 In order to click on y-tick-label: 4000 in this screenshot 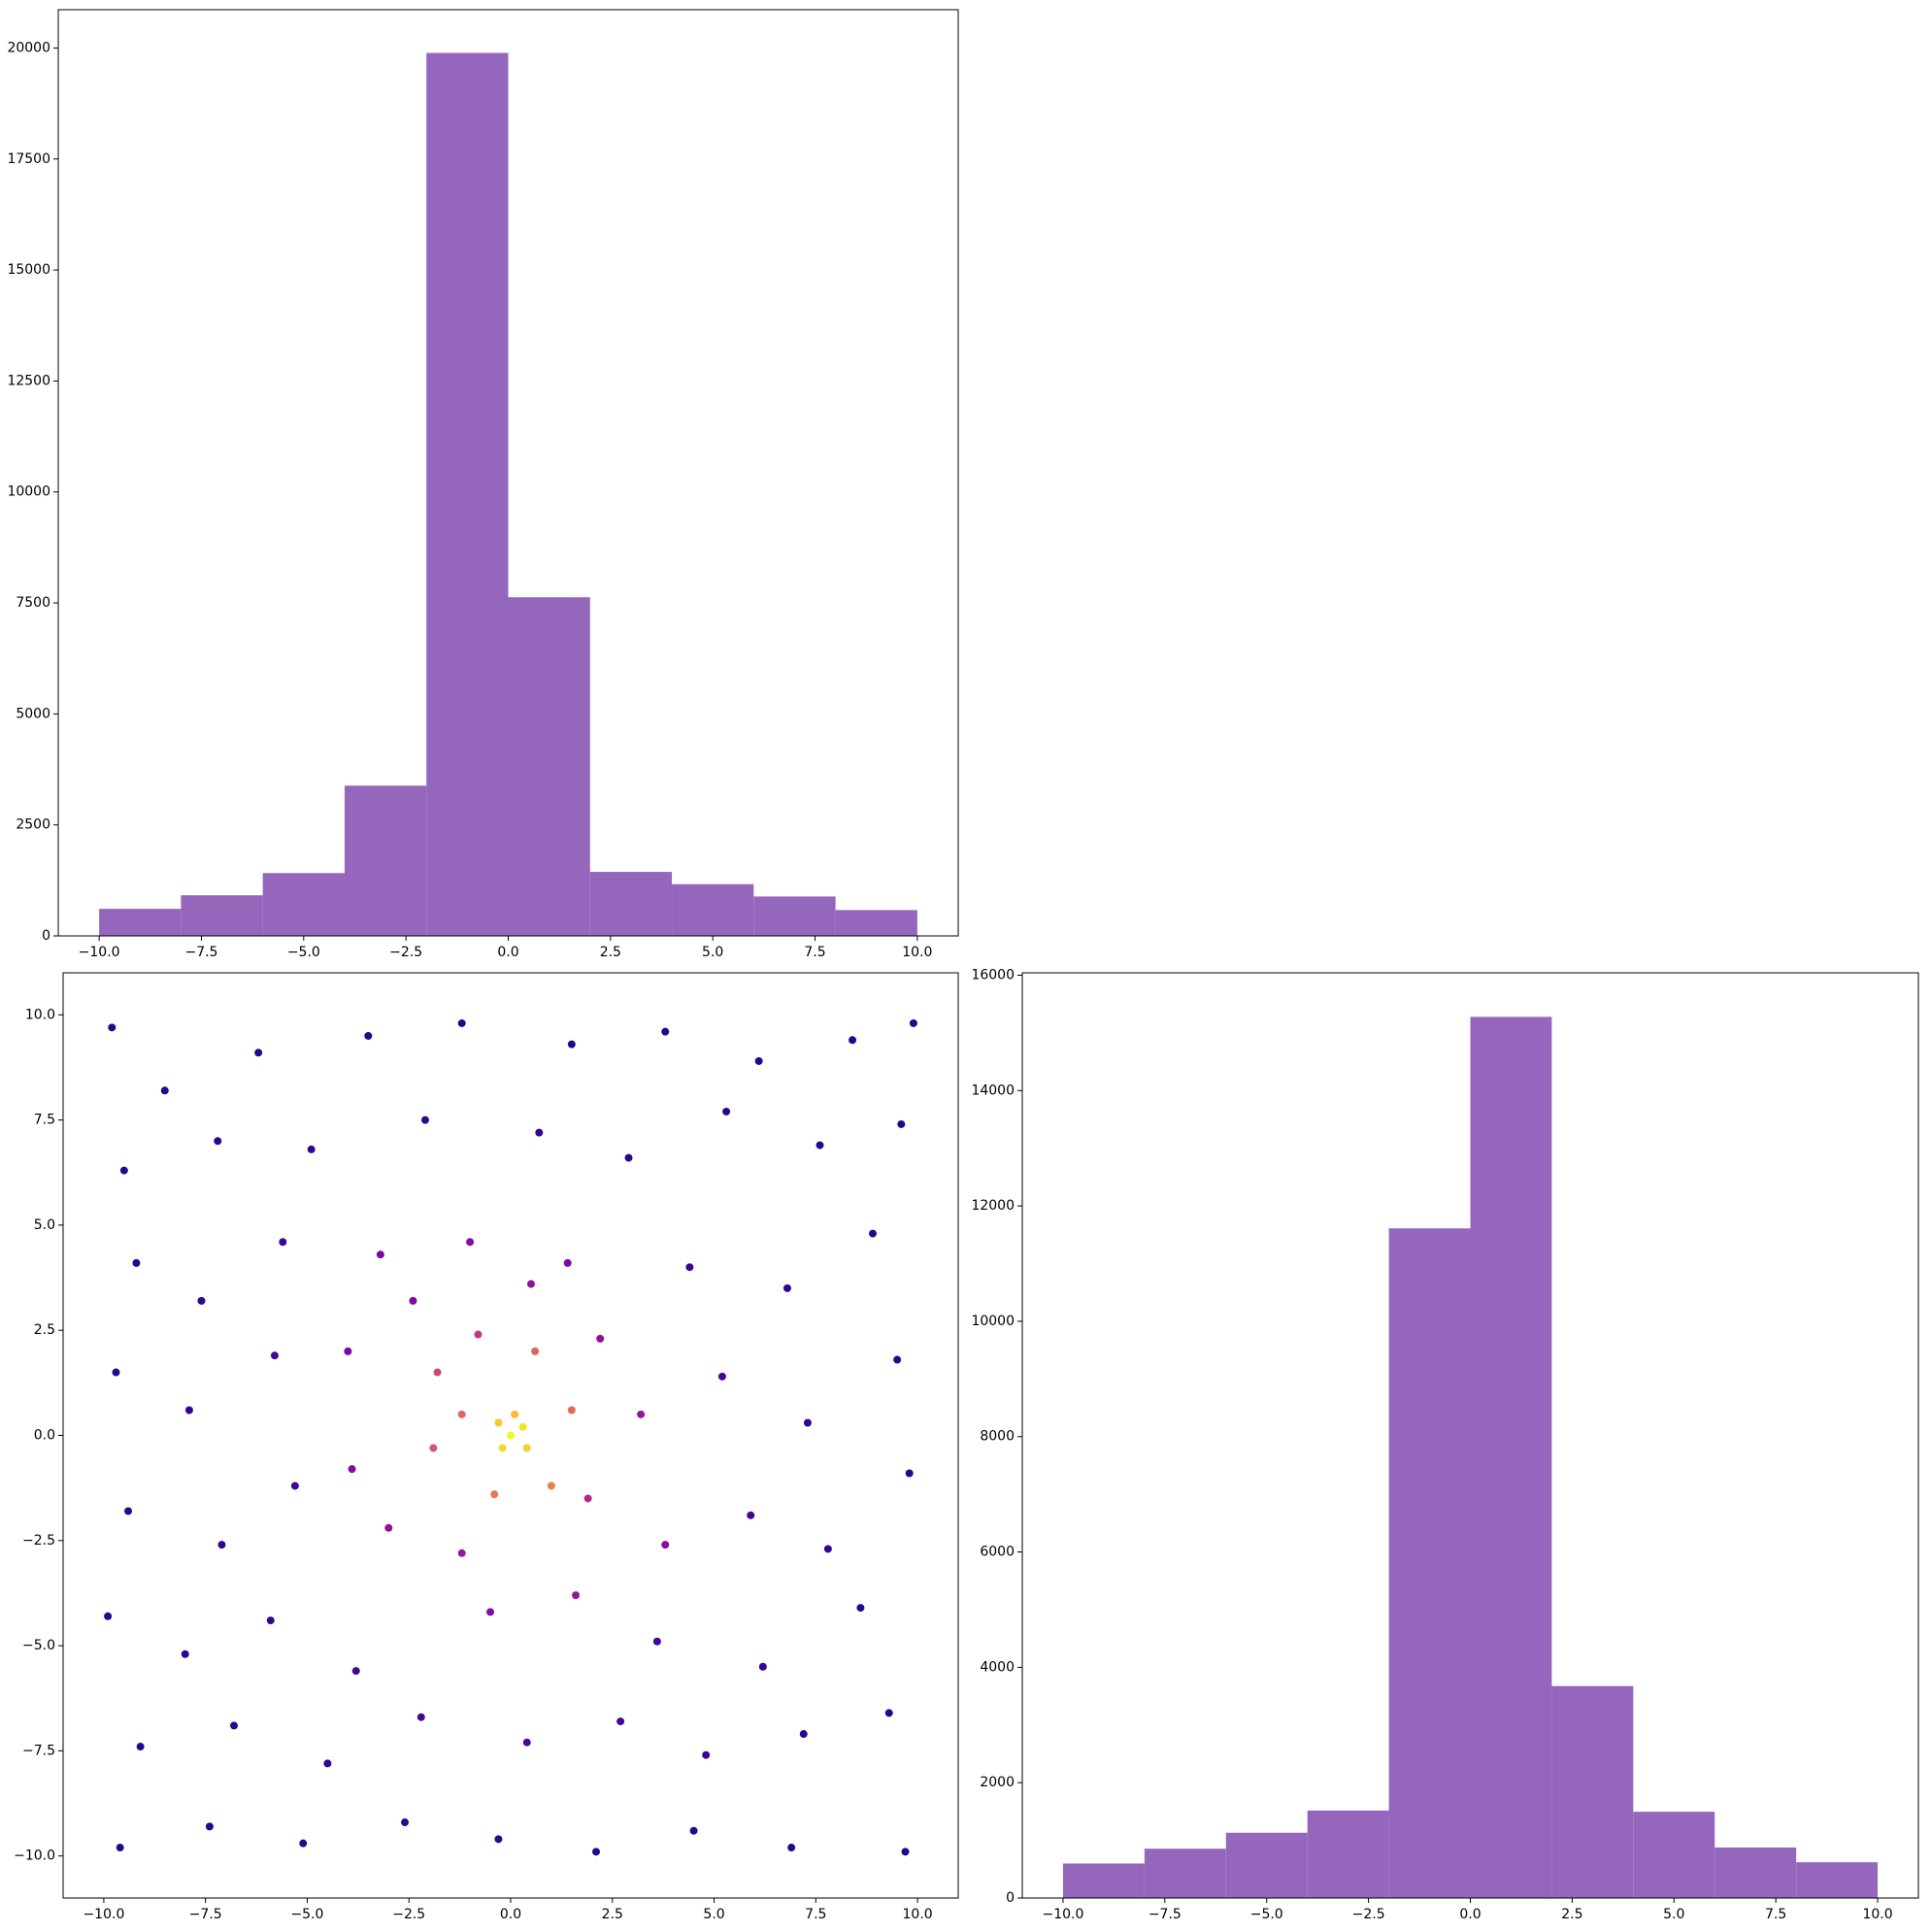, I will do `click(997, 1667)`.